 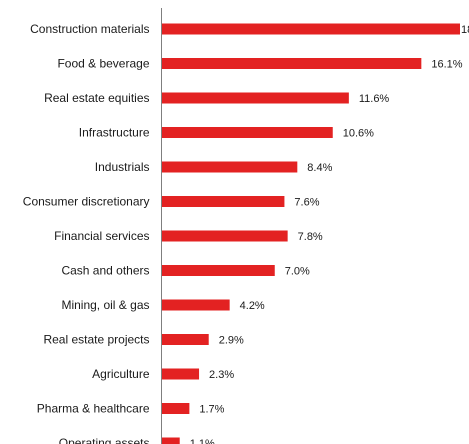 I want to click on category-label: Financial services, so click(x=101, y=236).